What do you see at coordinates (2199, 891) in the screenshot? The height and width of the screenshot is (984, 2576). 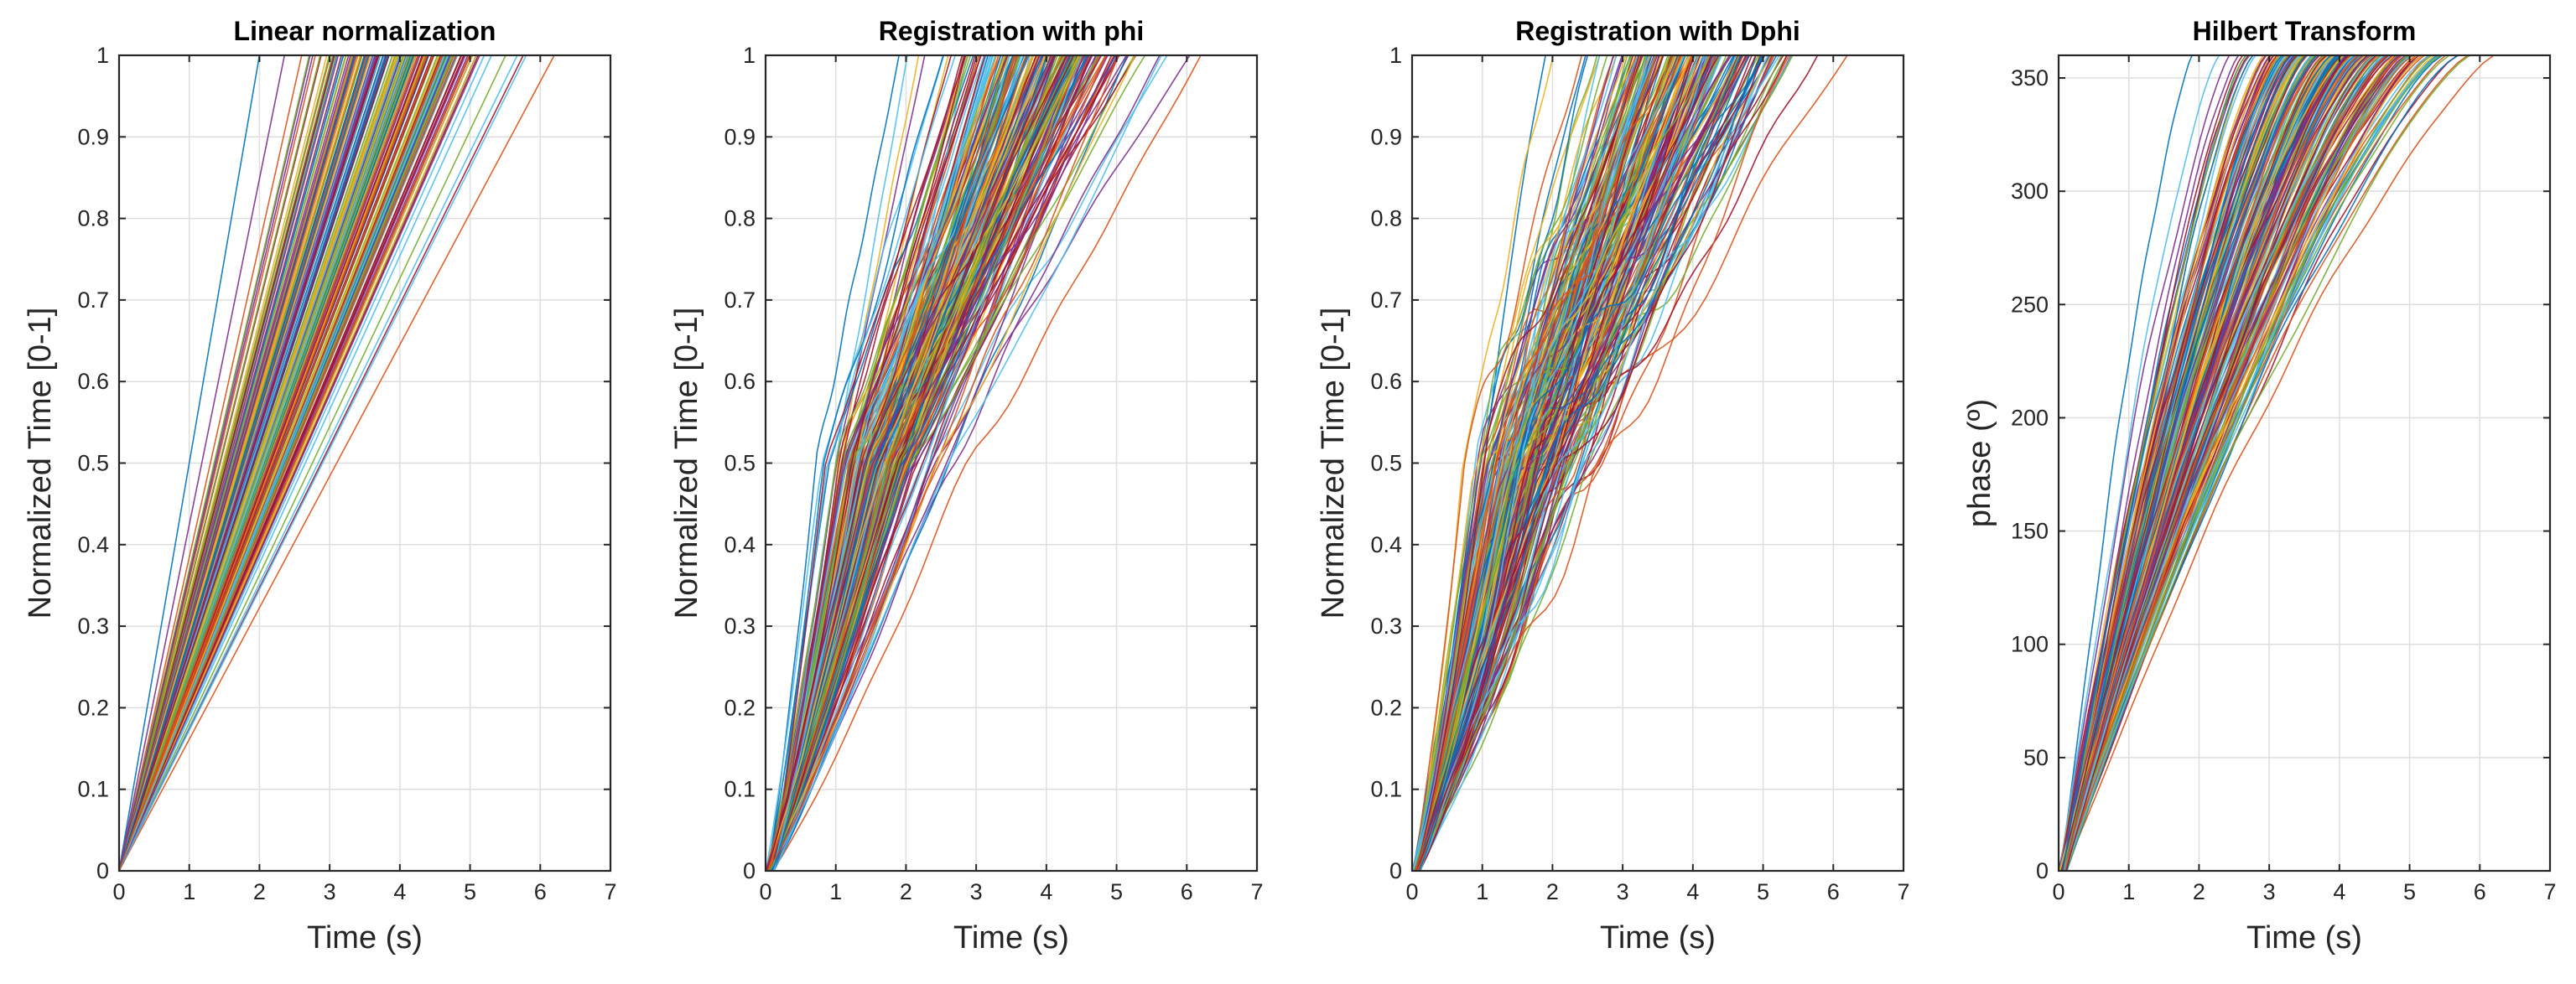 I see `x-tick-label: 2` at bounding box center [2199, 891].